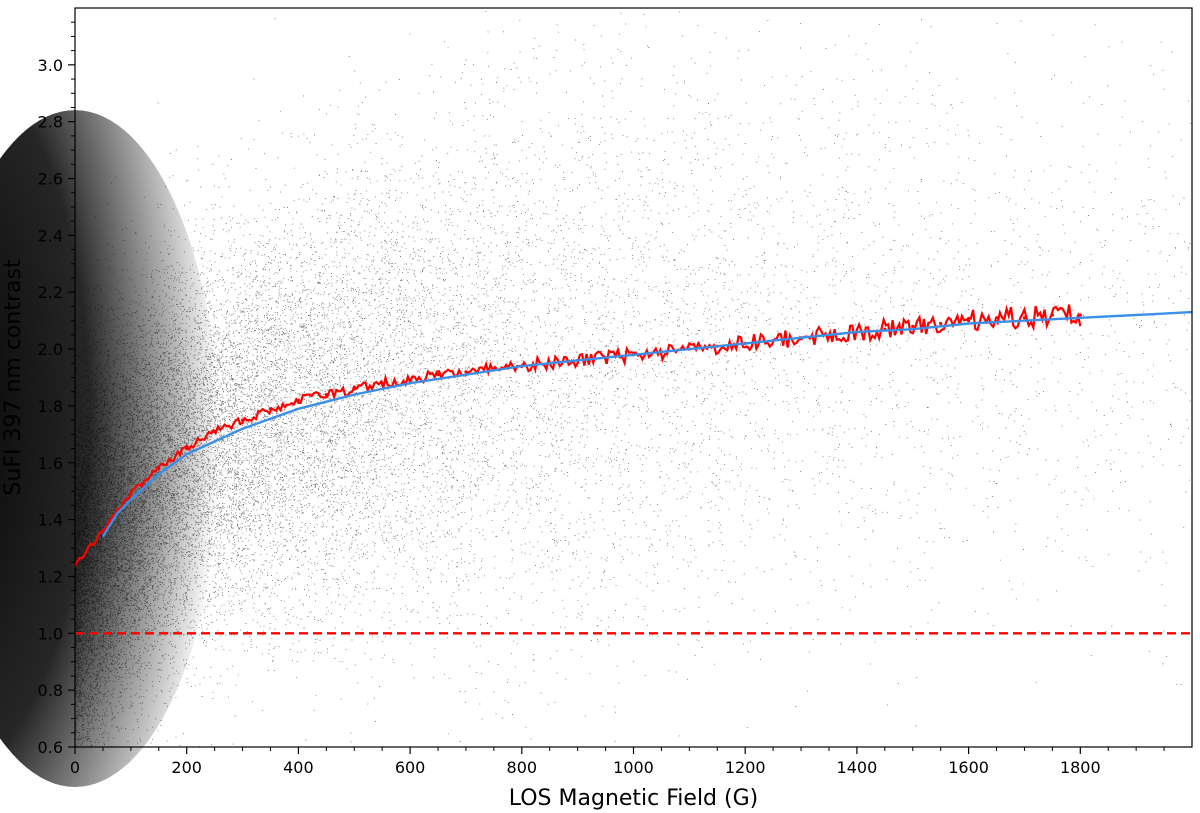 Image resolution: width=1200 pixels, height=813 pixels. I want to click on x-tick-label: 800, so click(522, 767).